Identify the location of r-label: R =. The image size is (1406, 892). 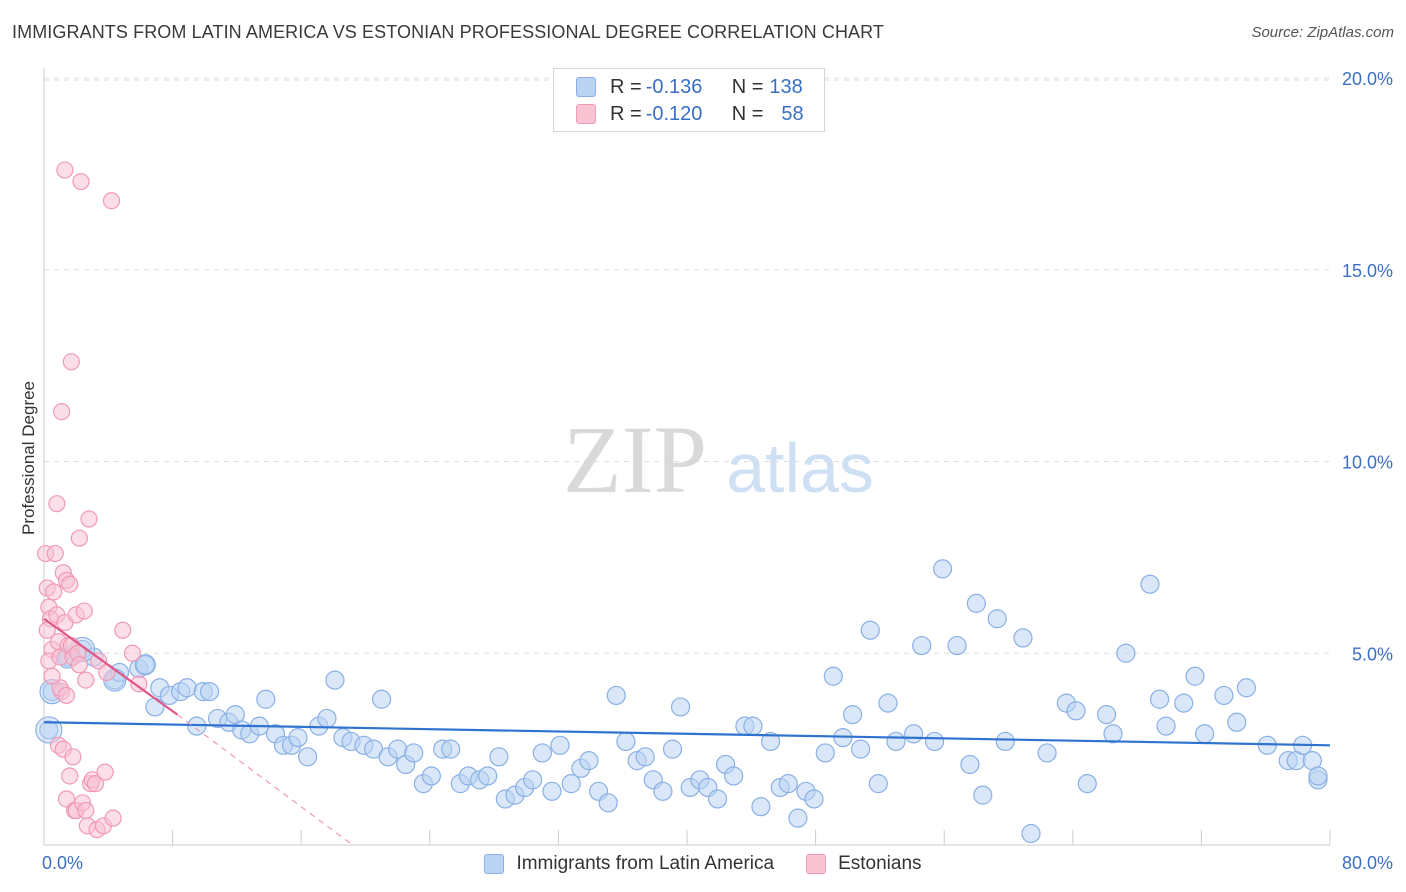
(626, 86).